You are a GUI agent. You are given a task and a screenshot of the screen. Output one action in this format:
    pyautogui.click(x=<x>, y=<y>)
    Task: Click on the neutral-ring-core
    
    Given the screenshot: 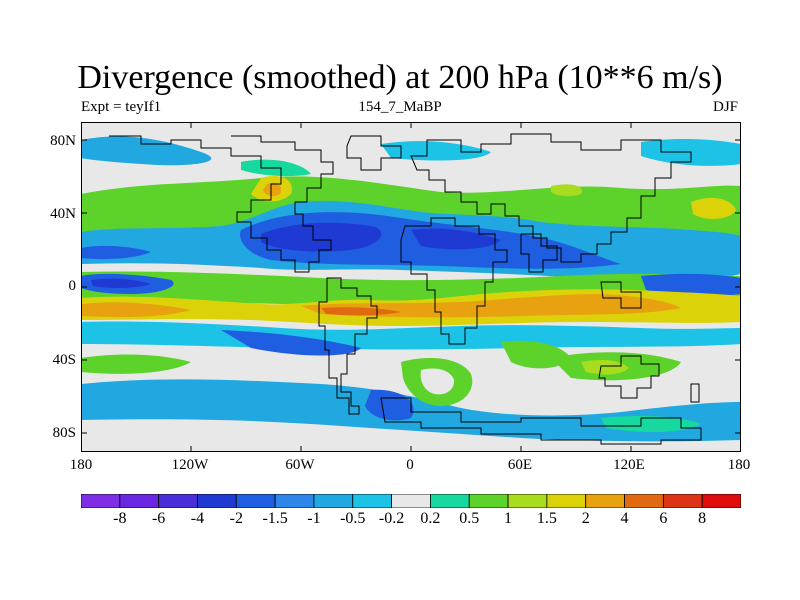 What is the action you would take?
    pyautogui.click(x=437, y=381)
    